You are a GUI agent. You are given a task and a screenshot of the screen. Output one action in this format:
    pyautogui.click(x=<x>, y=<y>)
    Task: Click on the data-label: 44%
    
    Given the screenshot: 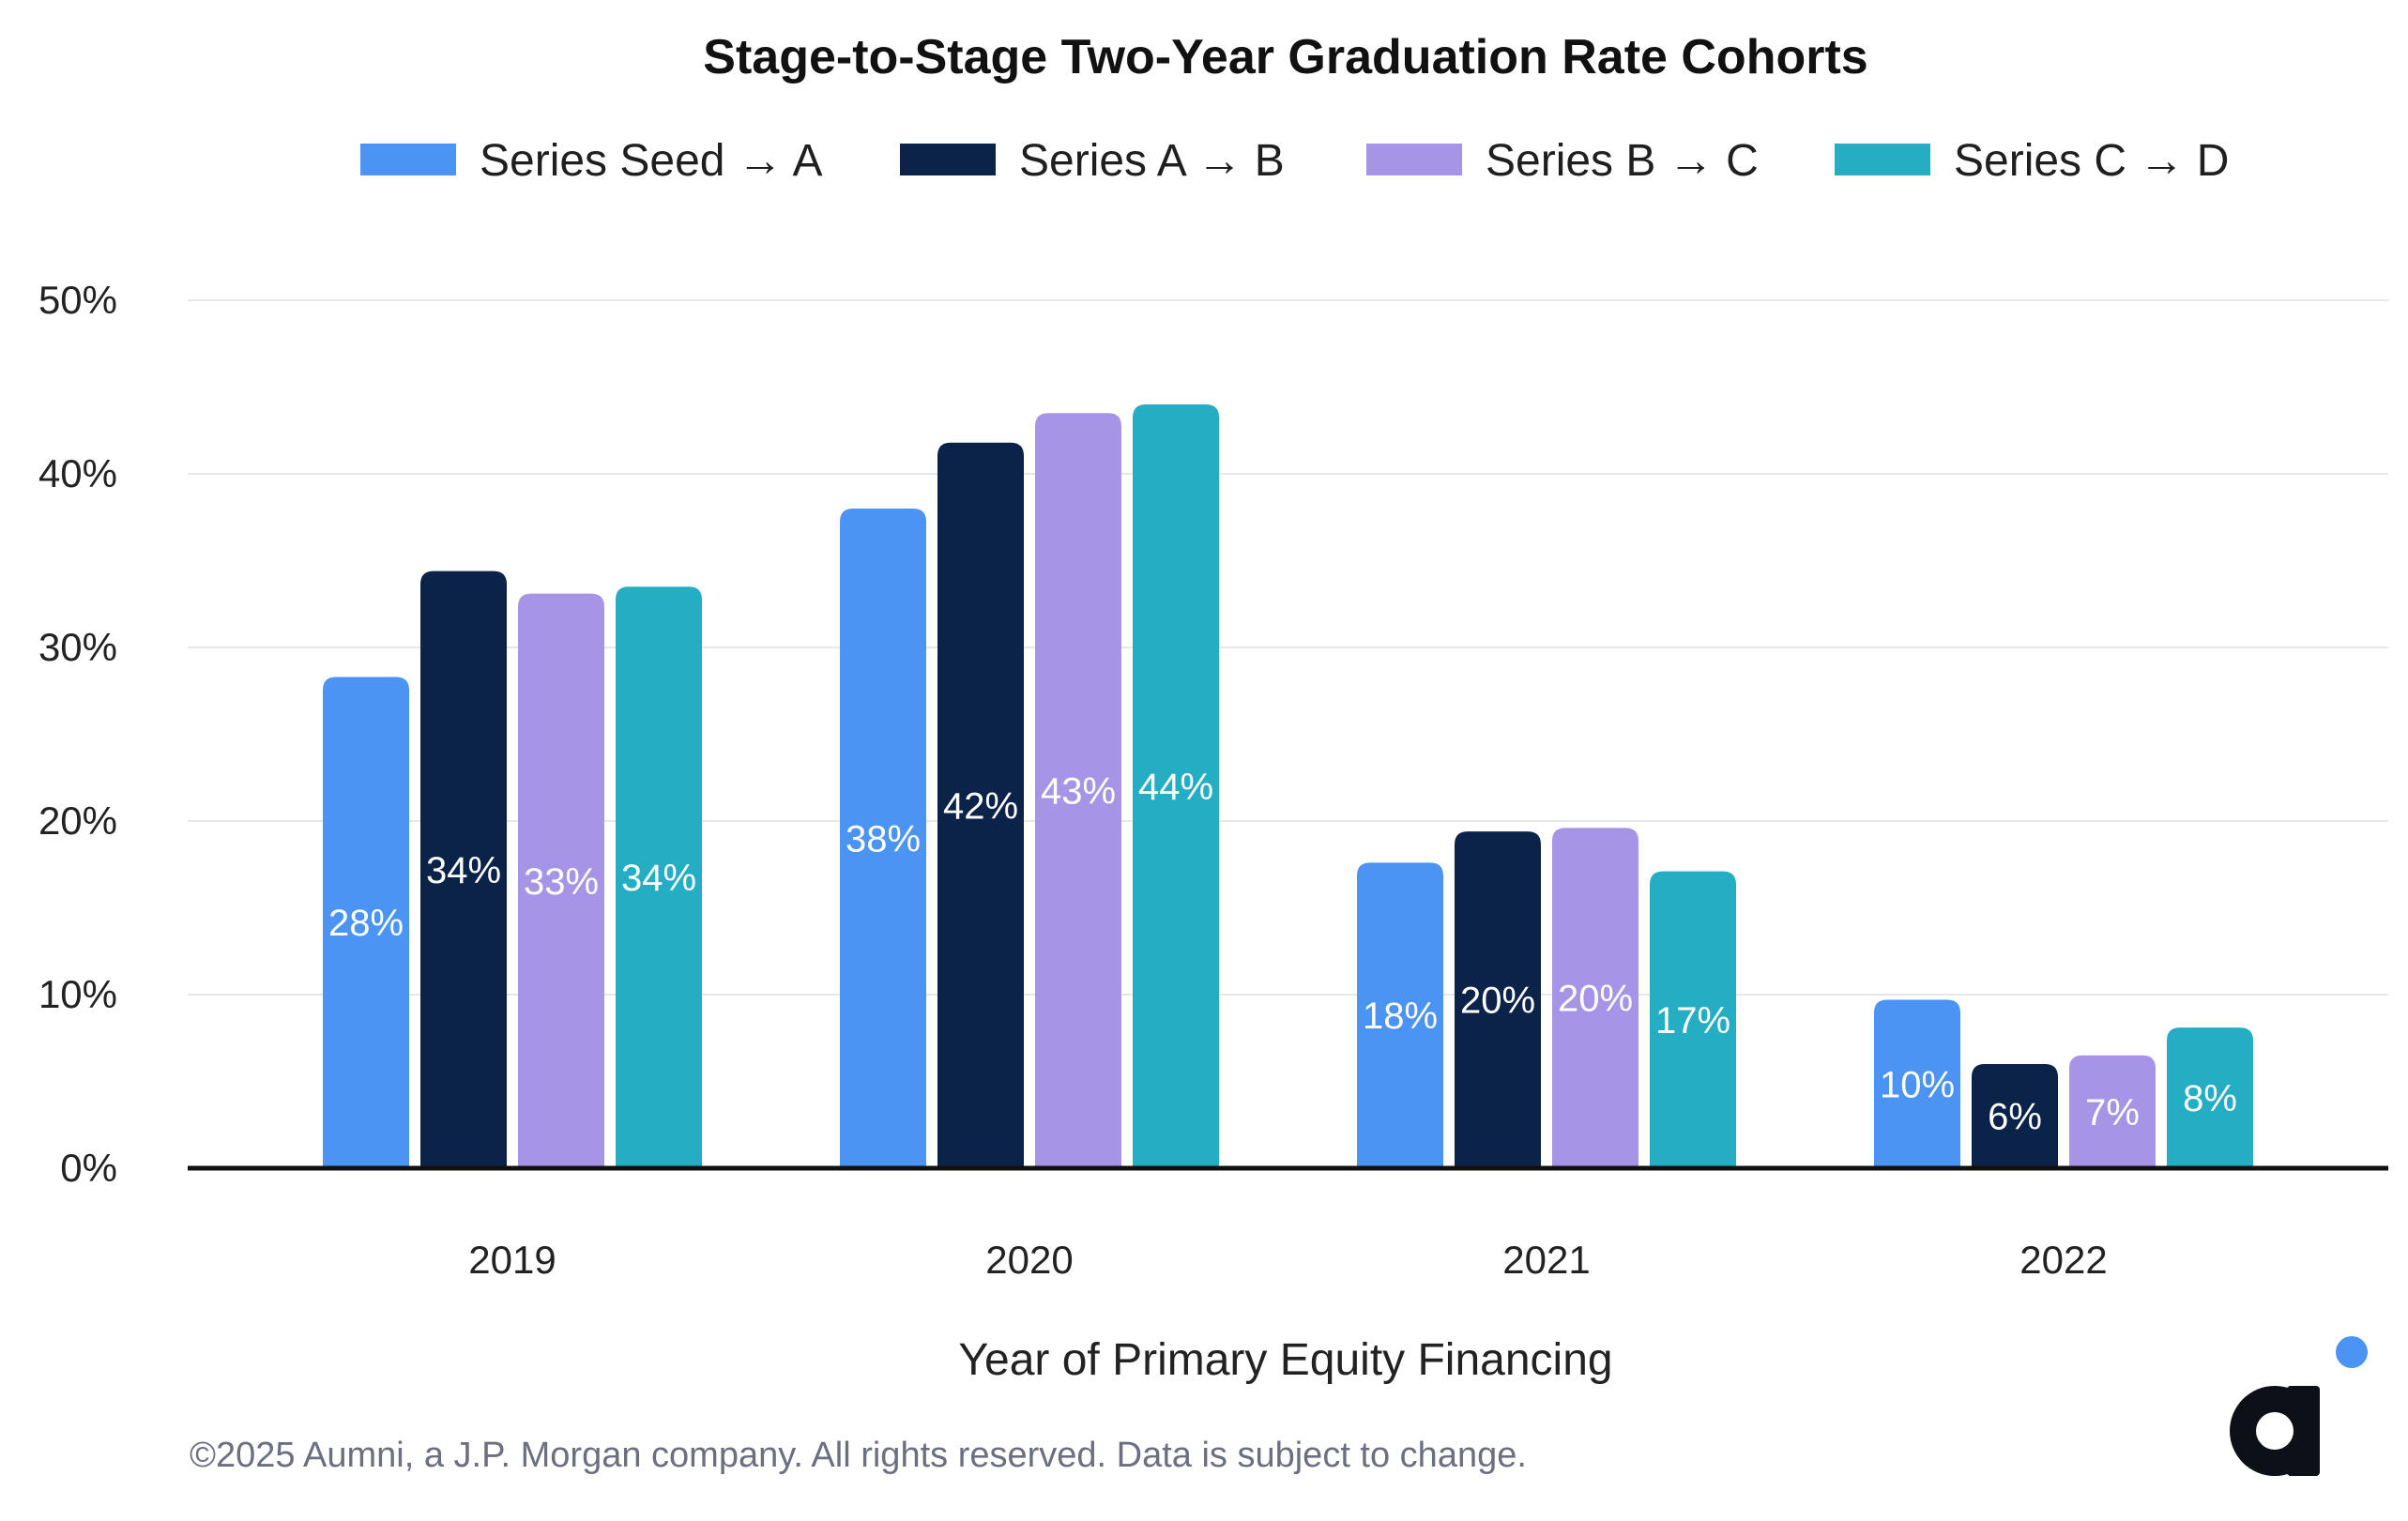 What is the action you would take?
    pyautogui.click(x=1175, y=787)
    